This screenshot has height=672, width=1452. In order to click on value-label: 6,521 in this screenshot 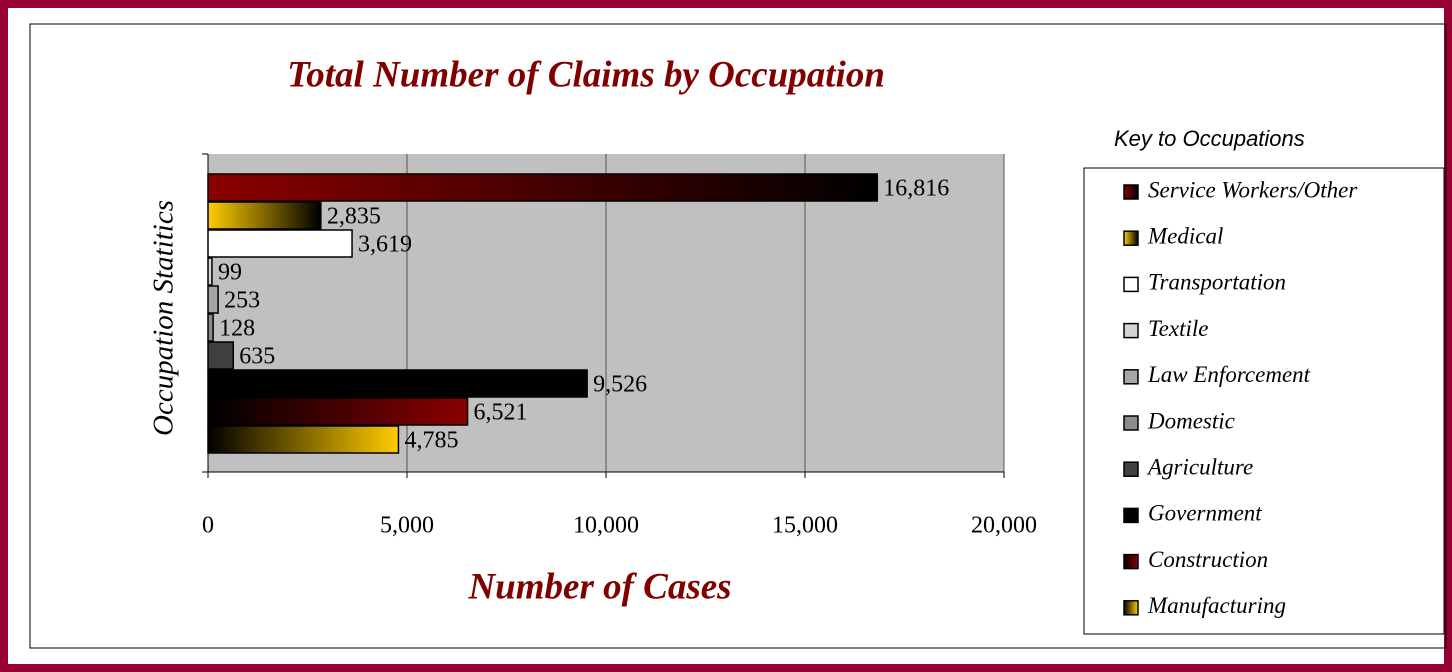, I will do `click(501, 413)`.